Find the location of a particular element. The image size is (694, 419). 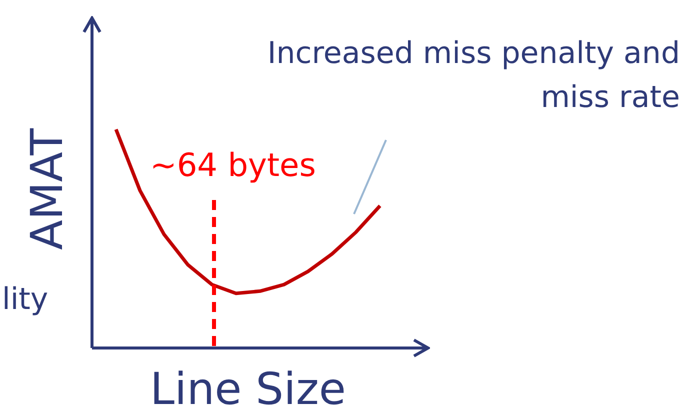

y-axis-title: AMAT is located at coordinates (47, 189).